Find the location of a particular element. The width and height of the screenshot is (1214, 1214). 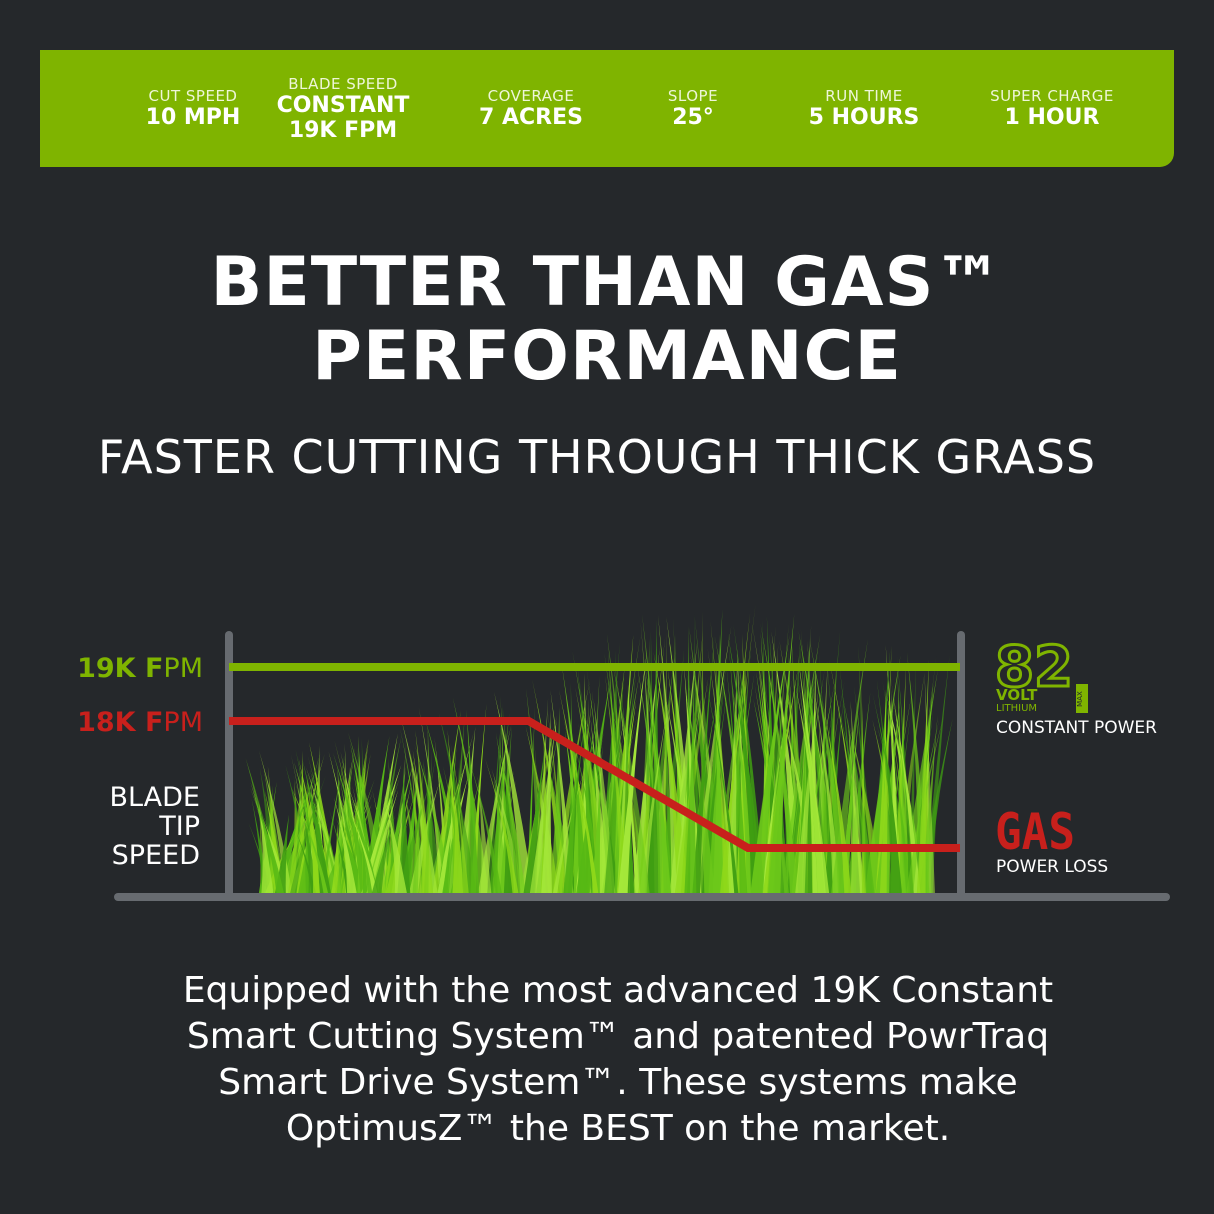

y-axis-label-line: BLADE is located at coordinates (154, 797).